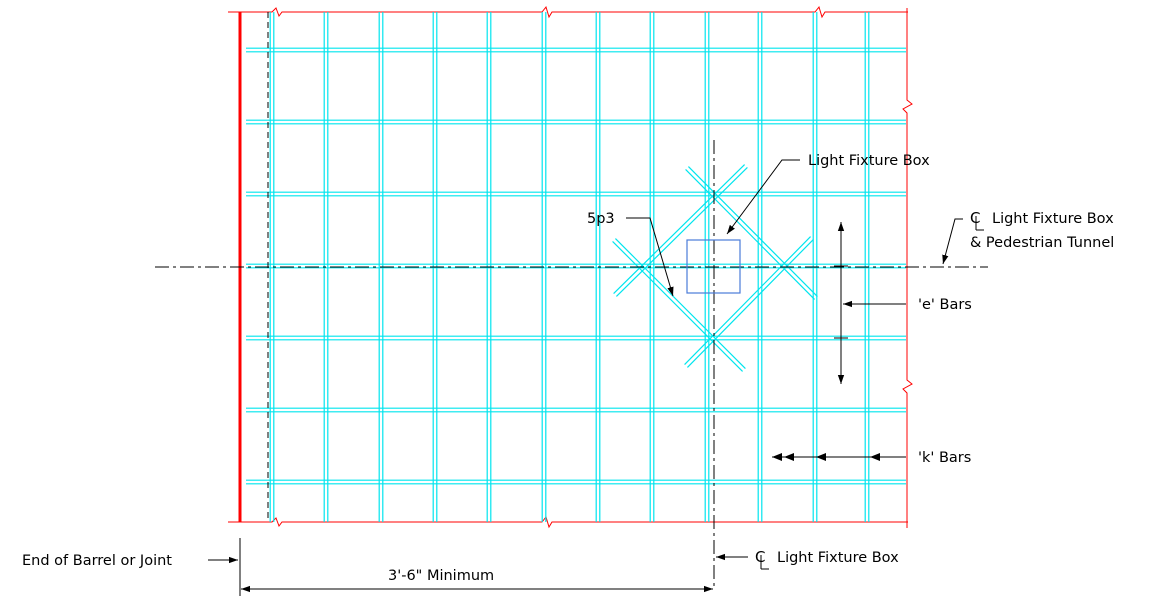  I want to click on diagonal-bars-5p3, so click(715, 268).